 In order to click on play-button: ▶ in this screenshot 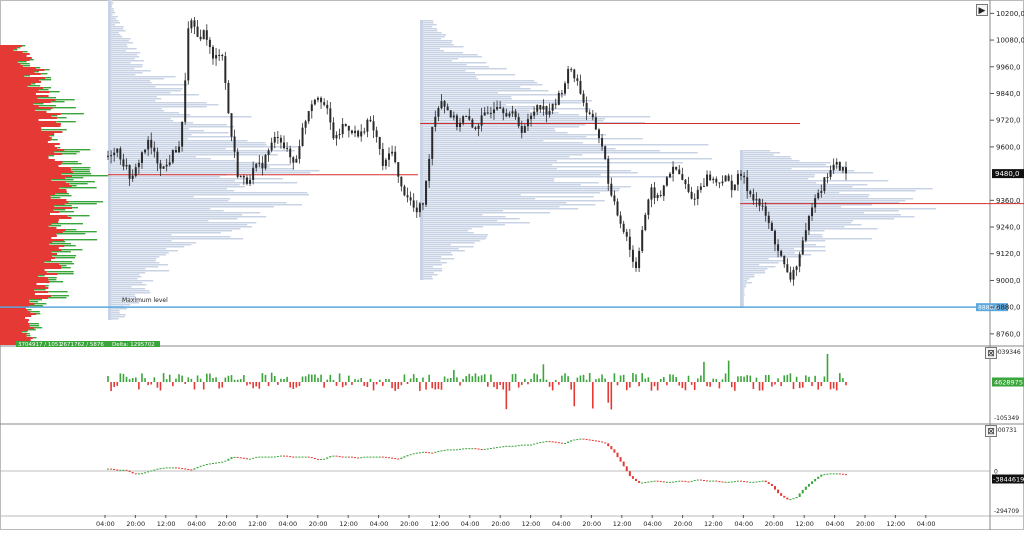, I will do `click(982, 10)`.